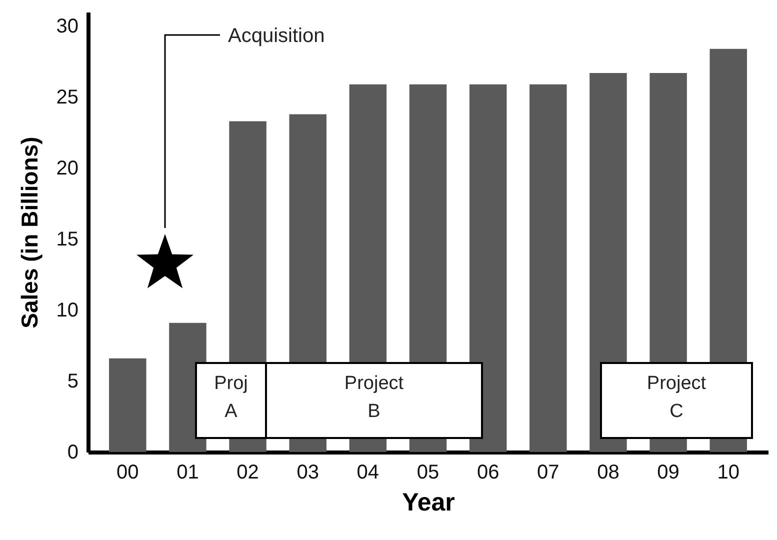 This screenshot has height=540, width=777. Describe the element at coordinates (67, 27) in the screenshot. I see `y-tick-label: 30` at that location.